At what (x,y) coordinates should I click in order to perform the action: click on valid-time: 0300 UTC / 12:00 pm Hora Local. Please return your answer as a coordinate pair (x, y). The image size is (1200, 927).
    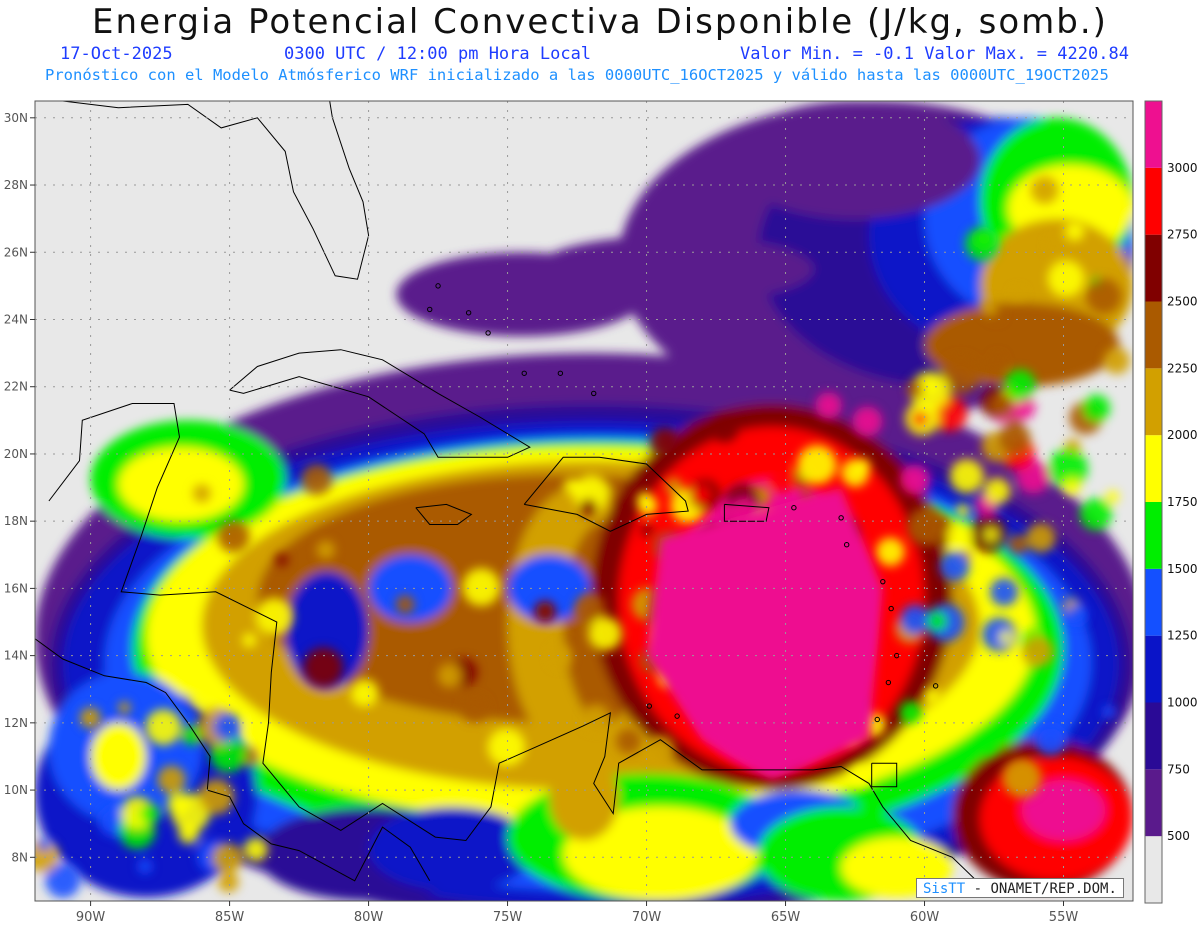
    Looking at the image, I should click on (438, 54).